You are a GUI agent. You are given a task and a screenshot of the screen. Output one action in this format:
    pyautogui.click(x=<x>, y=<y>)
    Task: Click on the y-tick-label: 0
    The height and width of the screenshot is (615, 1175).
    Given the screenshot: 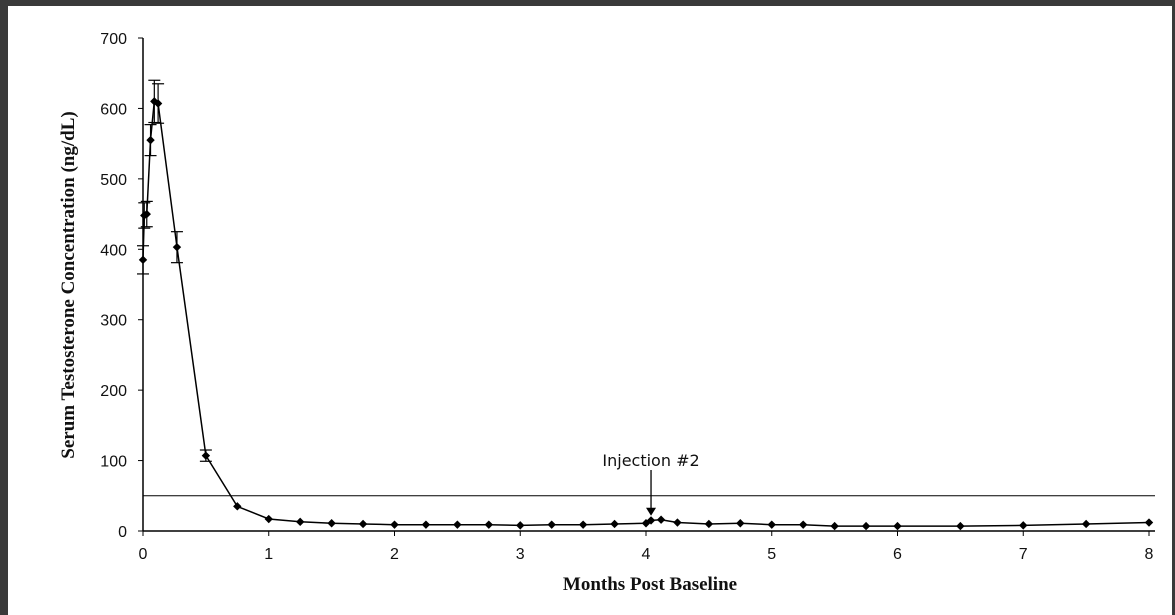 What is the action you would take?
    pyautogui.click(x=122, y=532)
    